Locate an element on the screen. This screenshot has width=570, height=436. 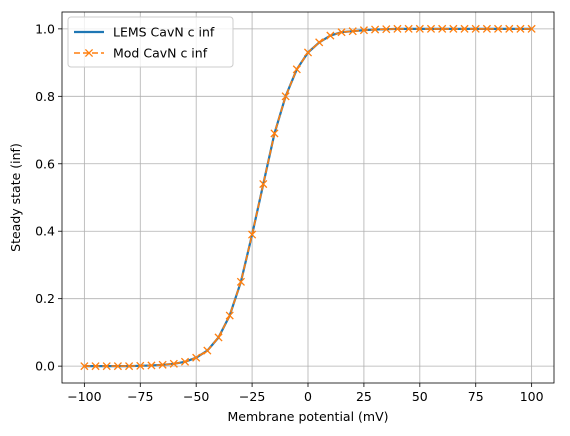
legend-box is located at coordinates (150, 42).